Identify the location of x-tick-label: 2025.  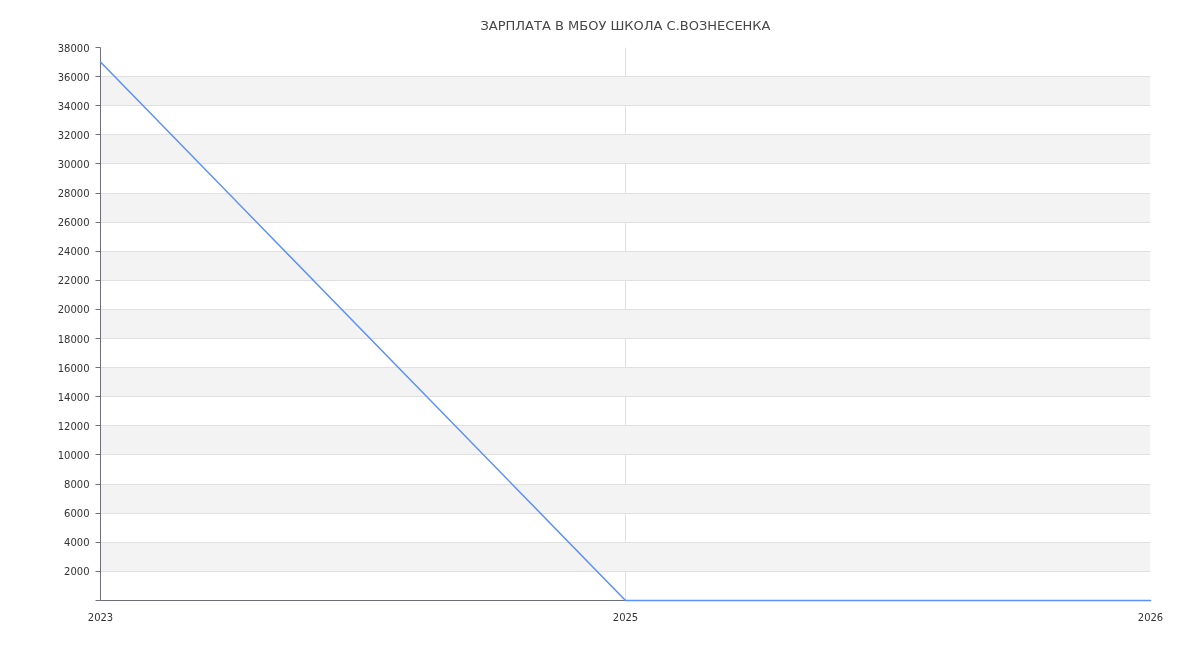
(625, 617).